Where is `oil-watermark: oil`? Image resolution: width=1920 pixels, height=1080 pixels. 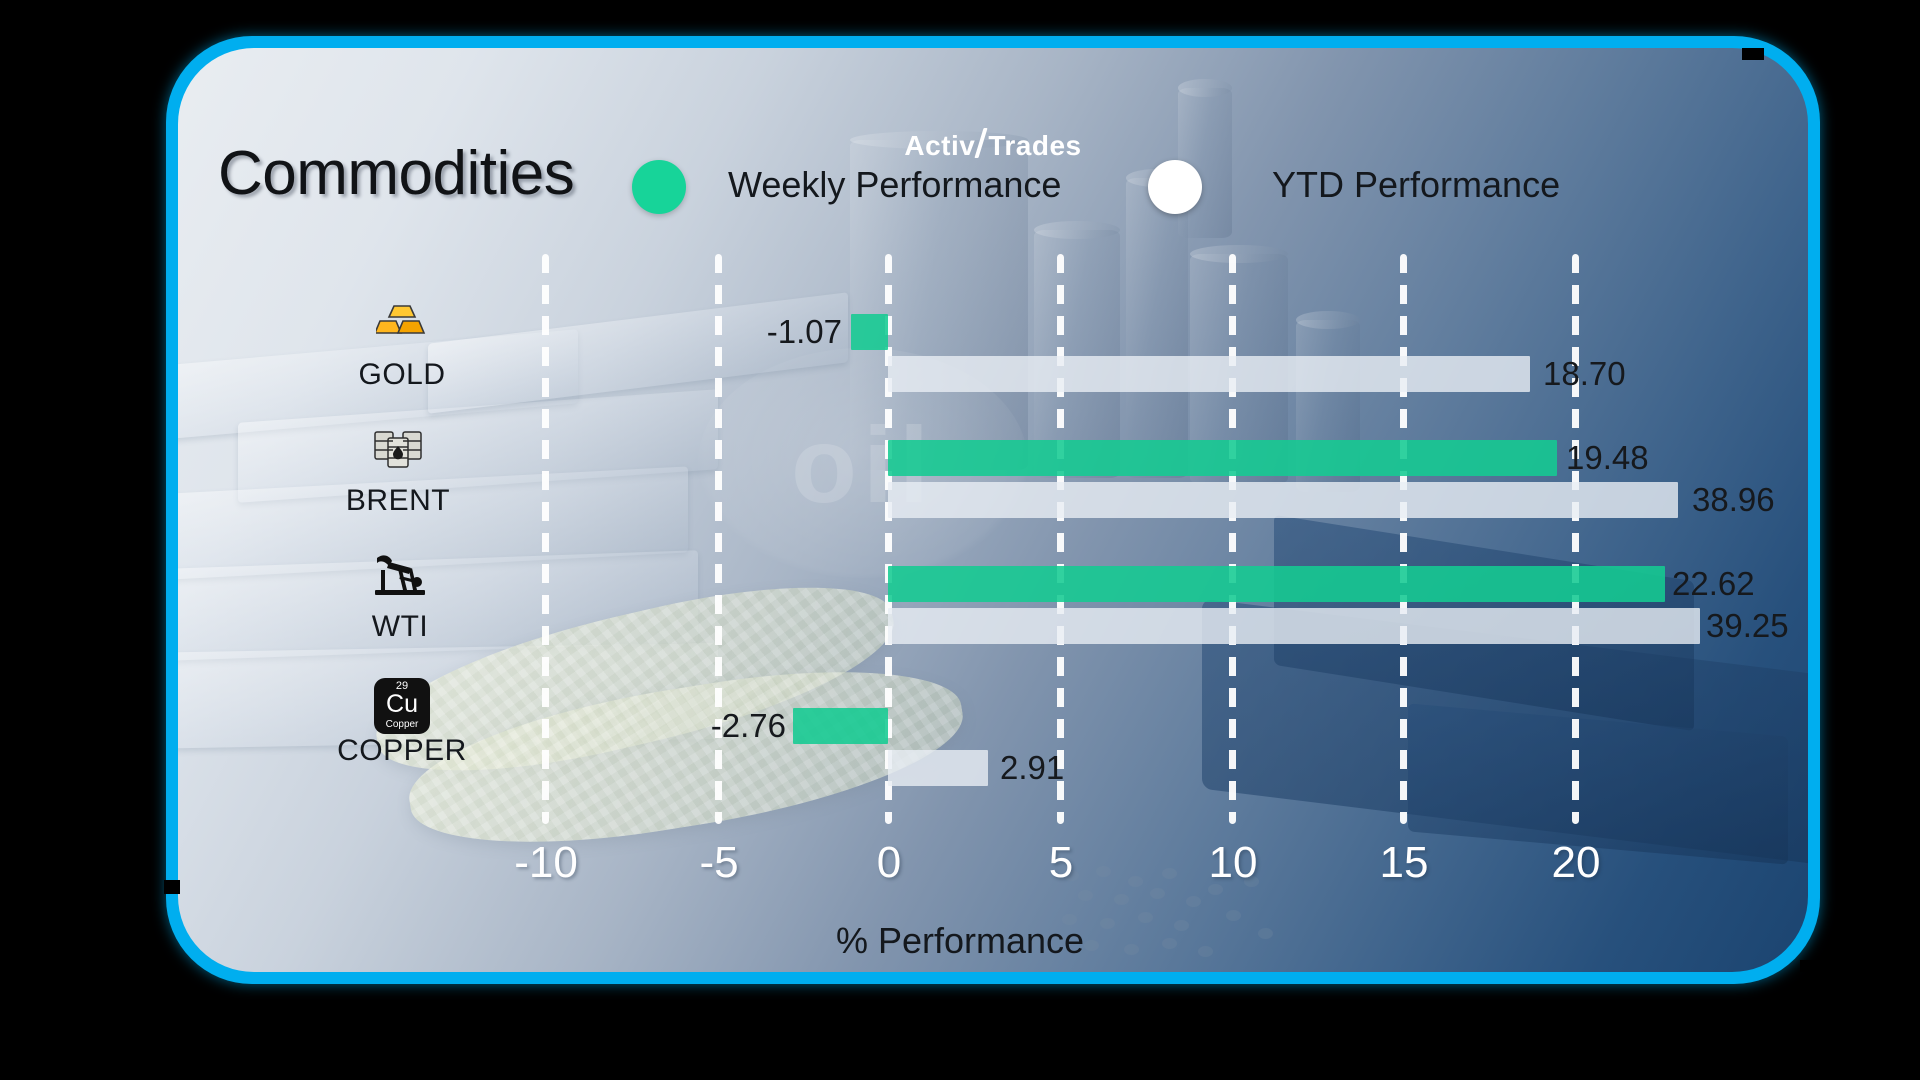 oil-watermark: oil is located at coordinates (863, 463).